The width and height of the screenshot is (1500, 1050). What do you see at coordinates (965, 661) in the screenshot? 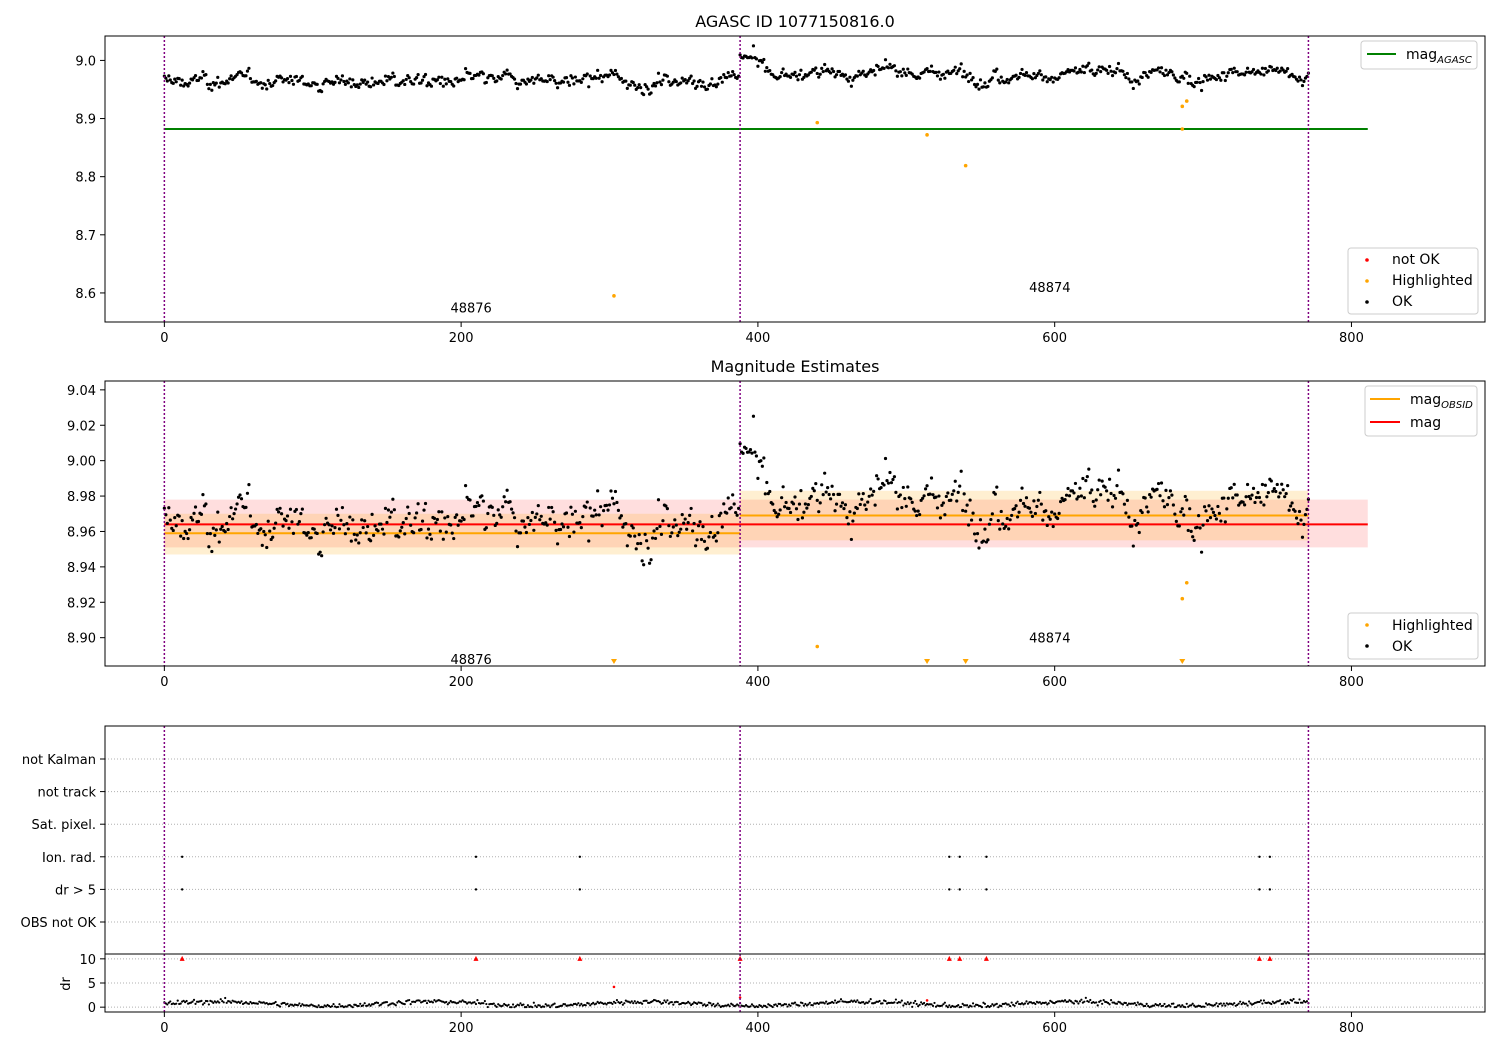
I see `clipped-point-marker` at bounding box center [965, 661].